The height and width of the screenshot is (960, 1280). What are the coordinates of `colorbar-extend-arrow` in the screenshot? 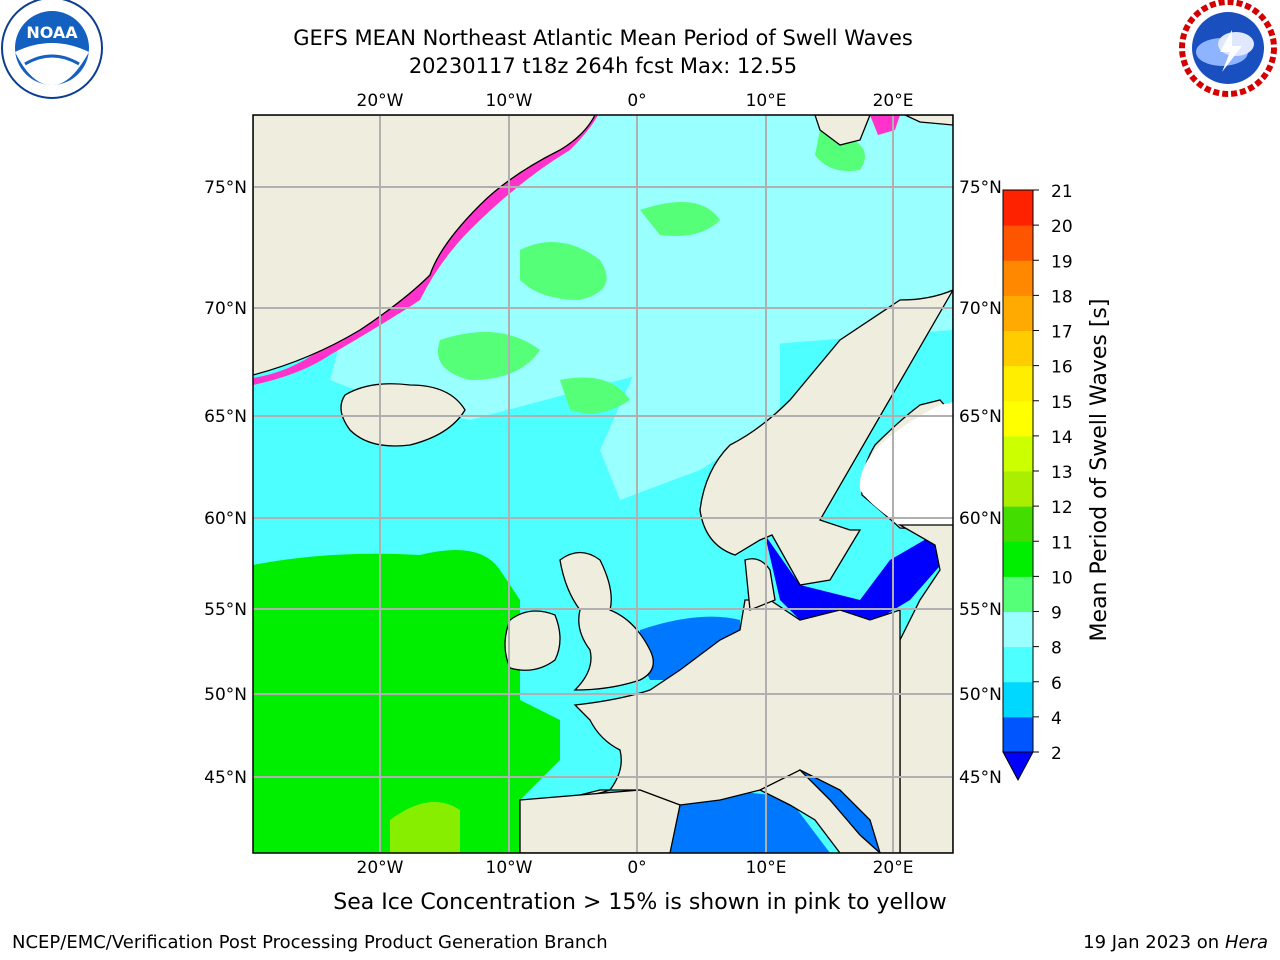 It's located at (1018, 766).